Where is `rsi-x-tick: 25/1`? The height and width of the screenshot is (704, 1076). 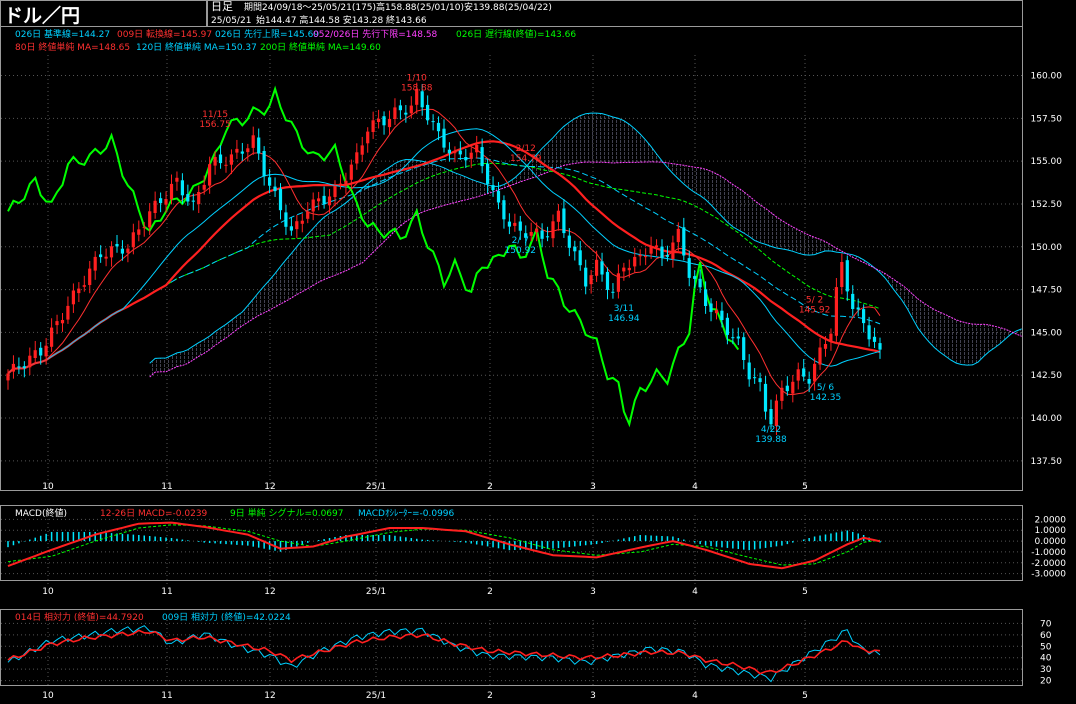
rsi-x-tick: 25/1 is located at coordinates (376, 696).